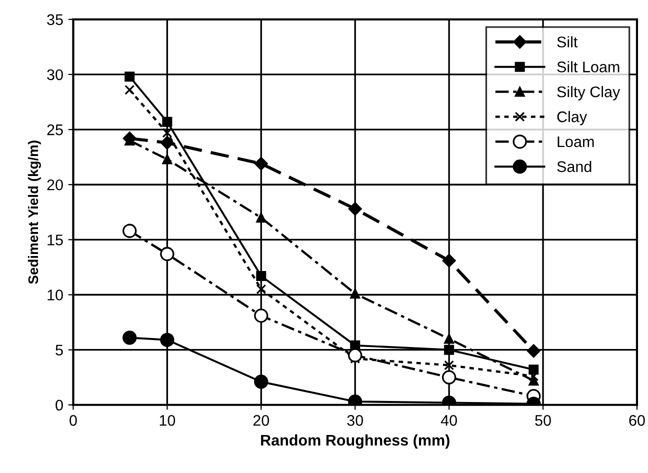 This screenshot has height=473, width=648. What do you see at coordinates (59, 405) in the screenshot?
I see `y-tick-label: 0` at bounding box center [59, 405].